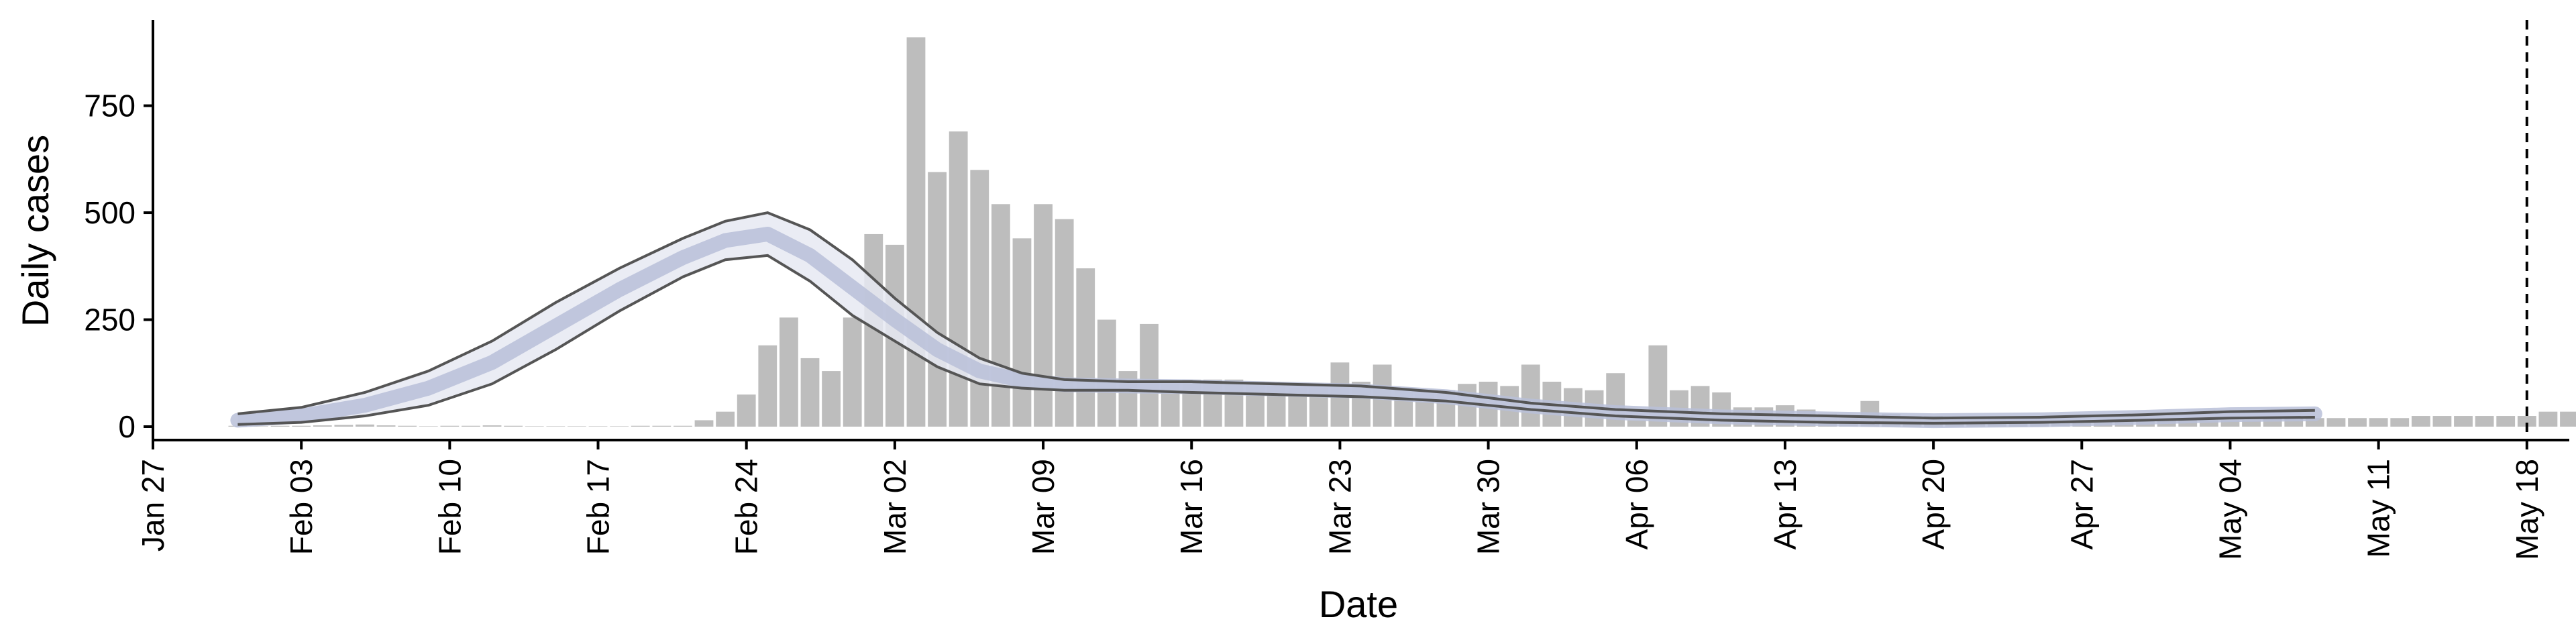 The width and height of the screenshot is (2576, 644). What do you see at coordinates (153, 505) in the screenshot?
I see `x-tick-label: Jan 27` at bounding box center [153, 505].